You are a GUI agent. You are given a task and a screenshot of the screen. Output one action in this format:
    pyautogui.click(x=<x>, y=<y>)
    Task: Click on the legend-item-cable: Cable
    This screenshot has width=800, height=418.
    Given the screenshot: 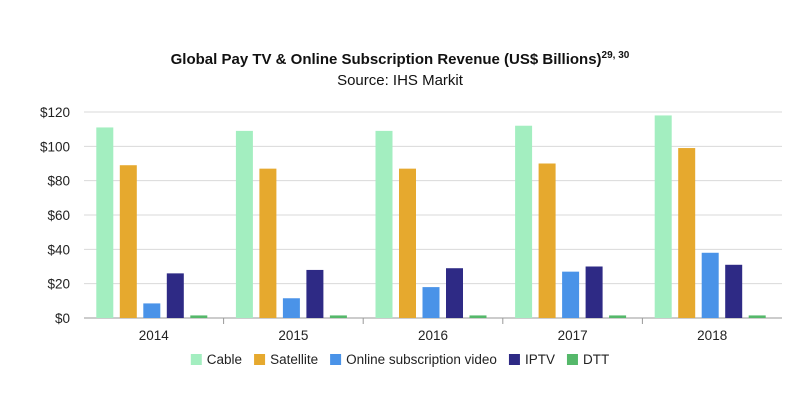 What is the action you would take?
    pyautogui.click(x=216, y=359)
    